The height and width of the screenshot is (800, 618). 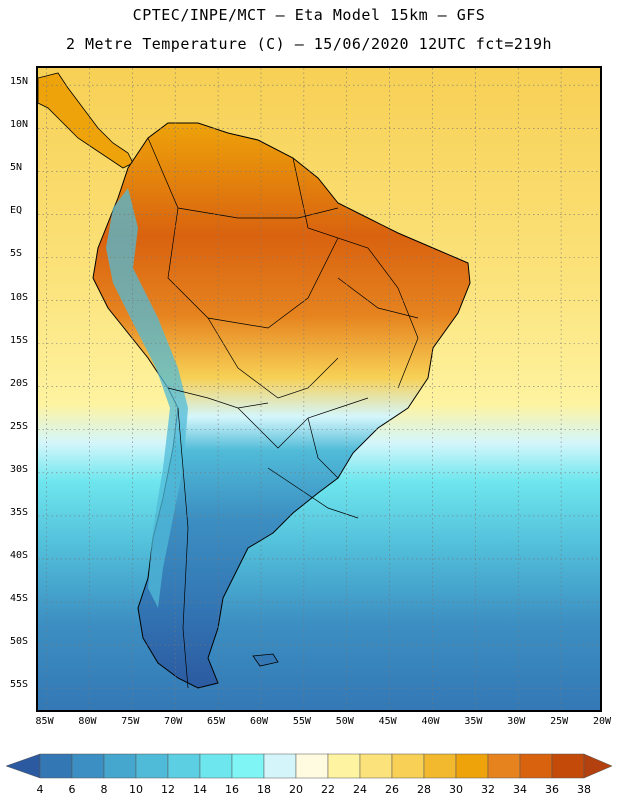 What do you see at coordinates (19, 642) in the screenshot?
I see `lat-tick-label: 50S` at bounding box center [19, 642].